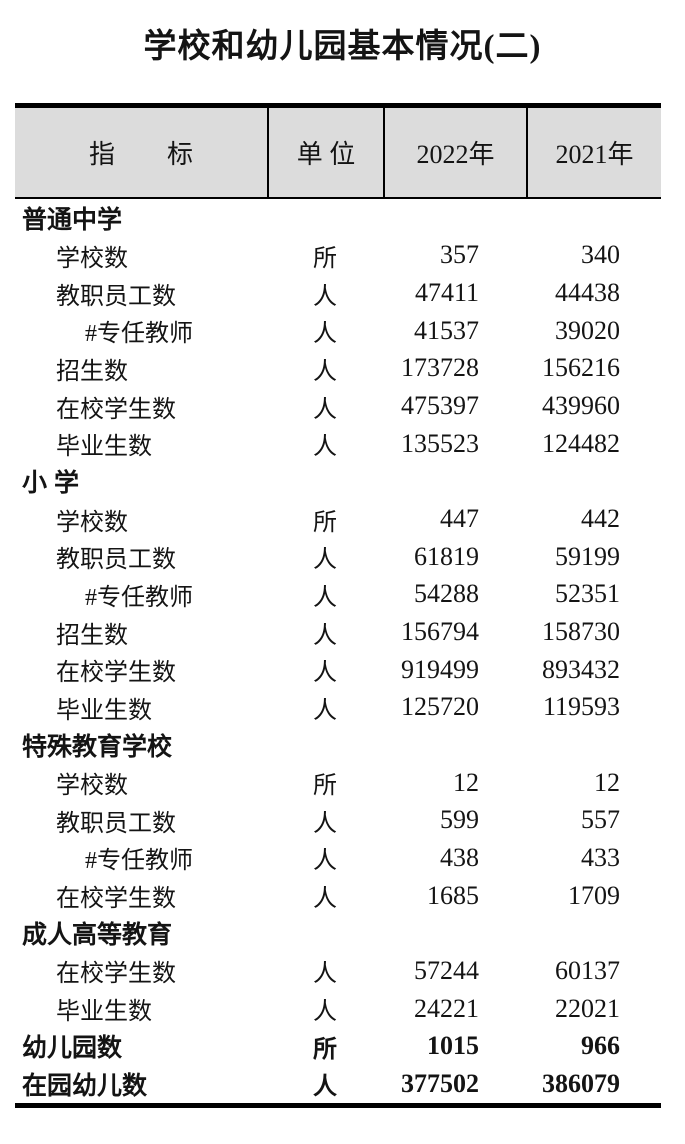 The width and height of the screenshot is (685, 1144). I want to click on row-label: 幼儿园数, so click(72, 1048).